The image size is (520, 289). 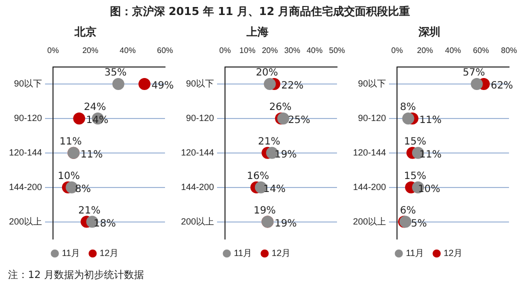 I want to click on data-label: 14%, so click(x=274, y=189).